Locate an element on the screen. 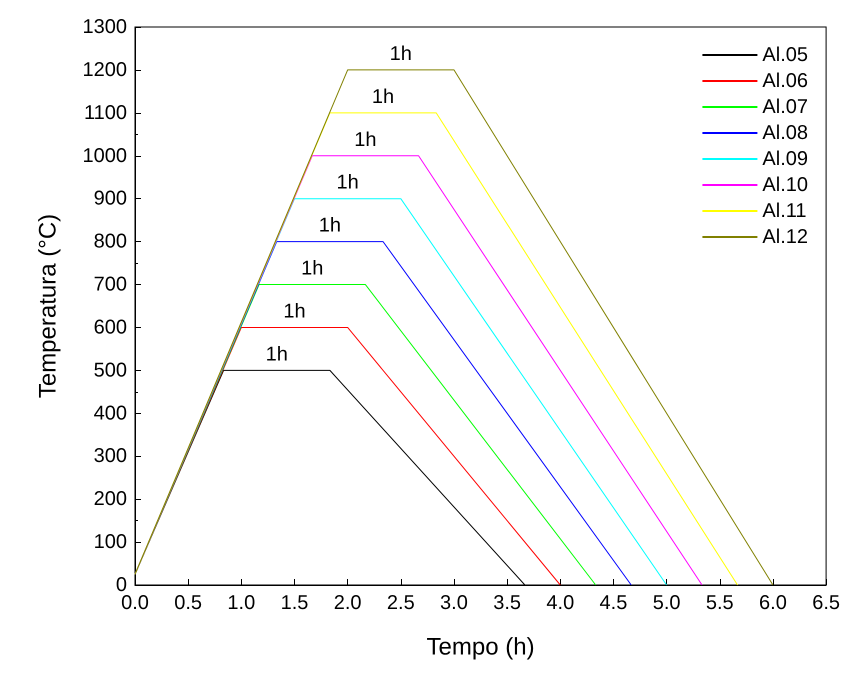 Image resolution: width=843 pixels, height=677 pixels. y-axis-title: Temperatura (°C) is located at coordinates (48, 306).